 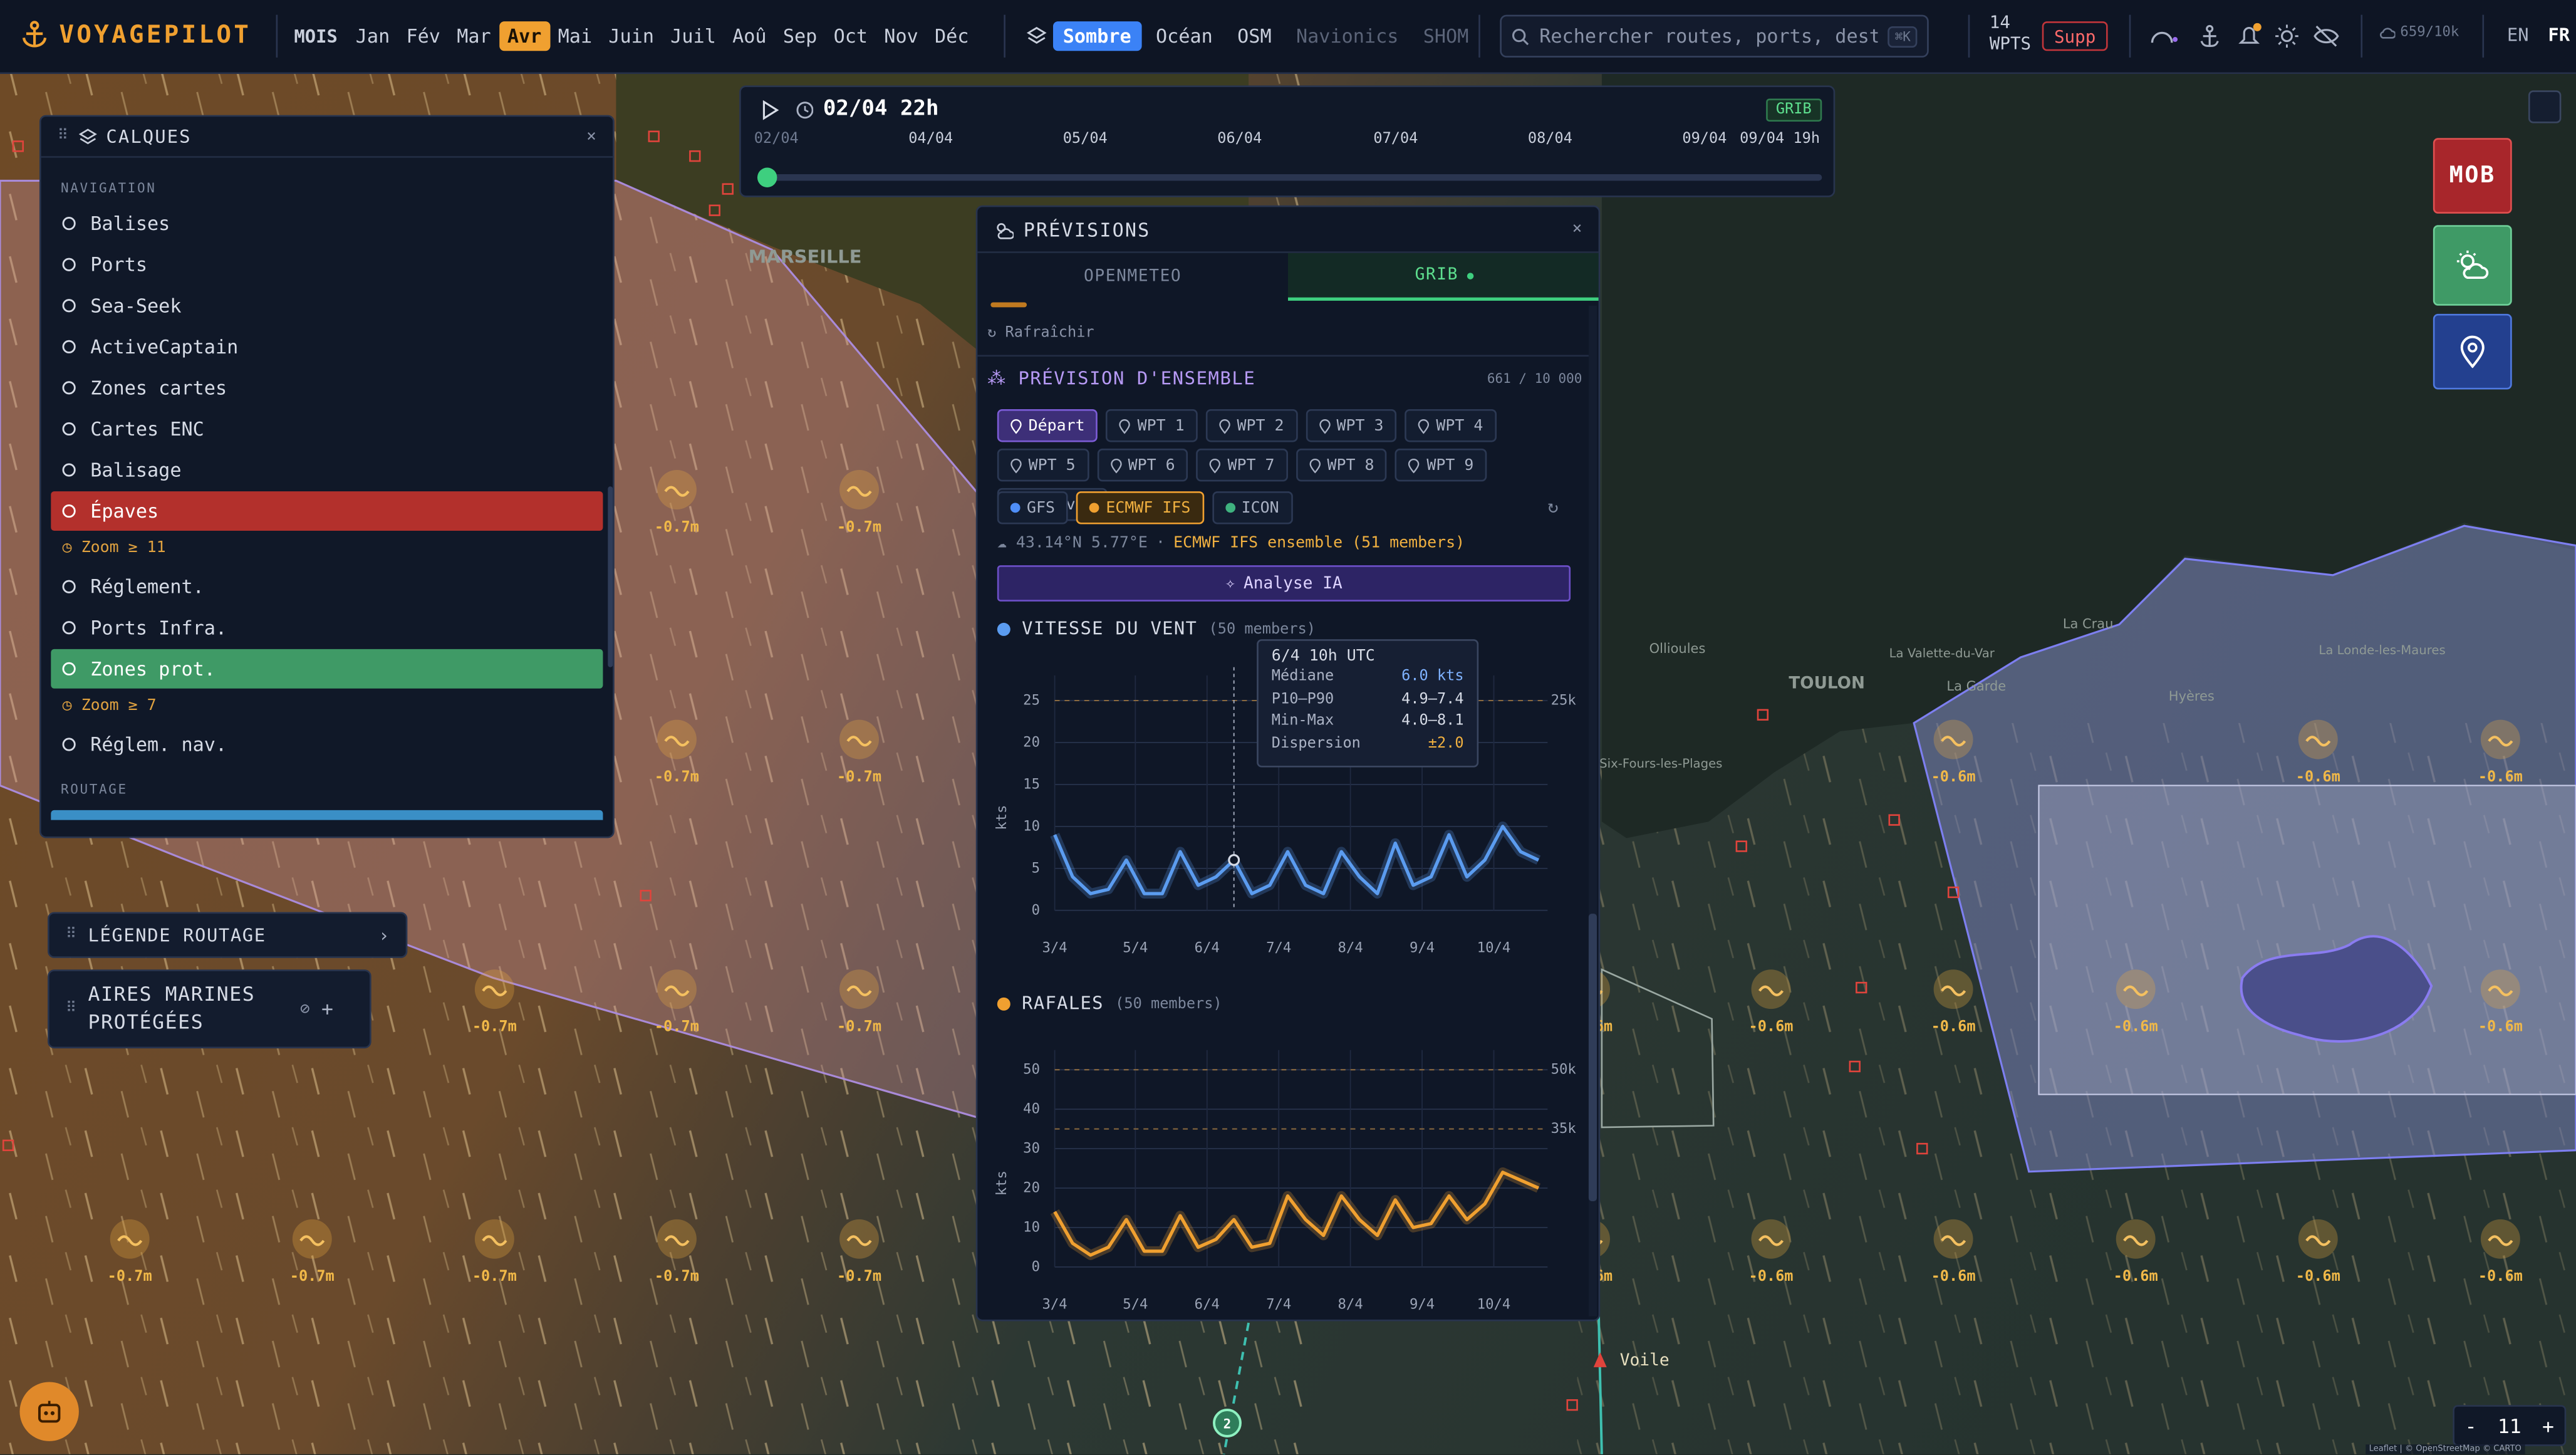 I want to click on month-button: Juil, so click(x=693, y=36).